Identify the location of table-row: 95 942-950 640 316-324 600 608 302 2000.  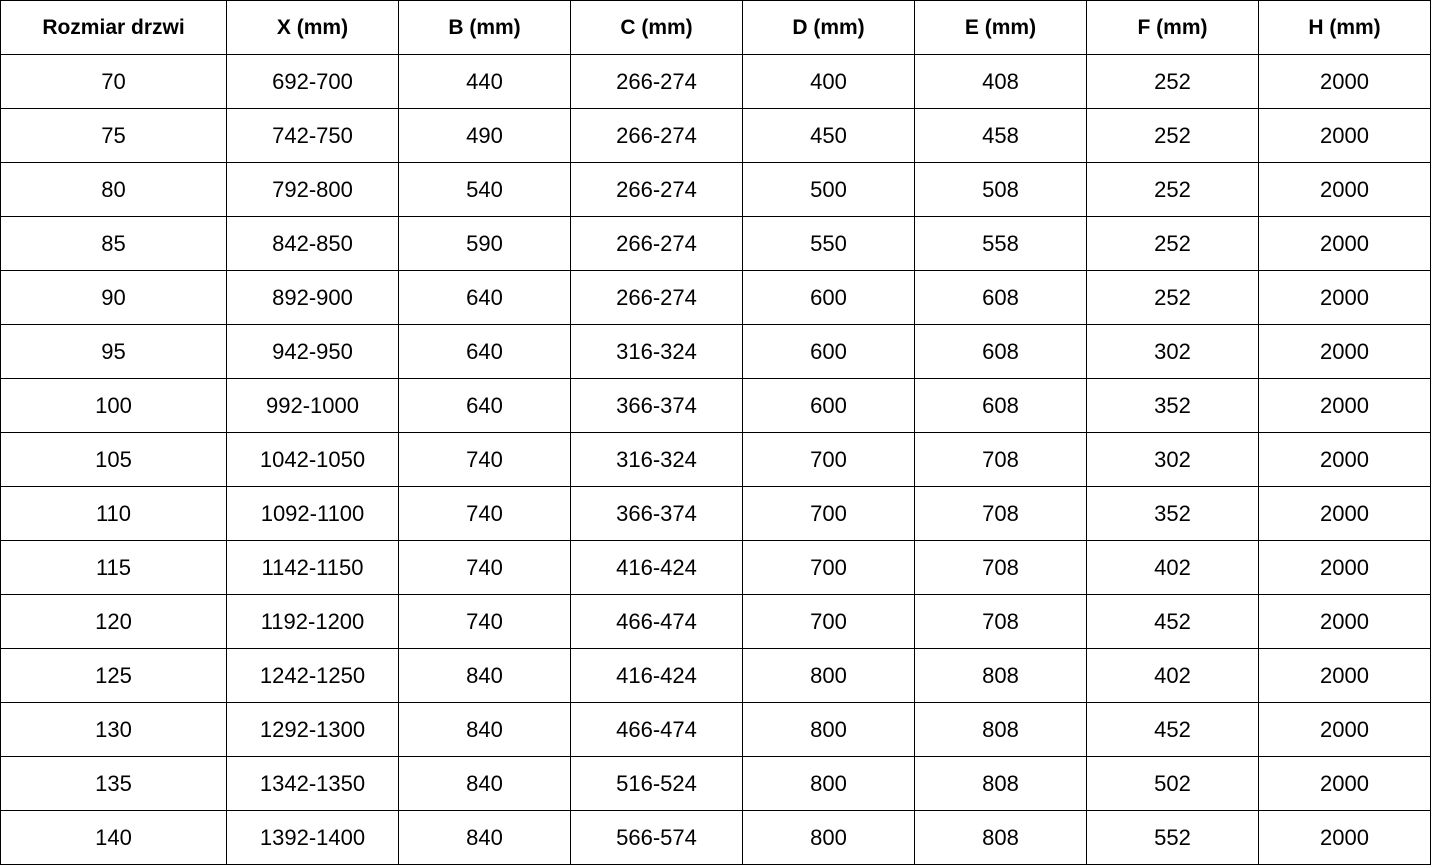
(715, 351).